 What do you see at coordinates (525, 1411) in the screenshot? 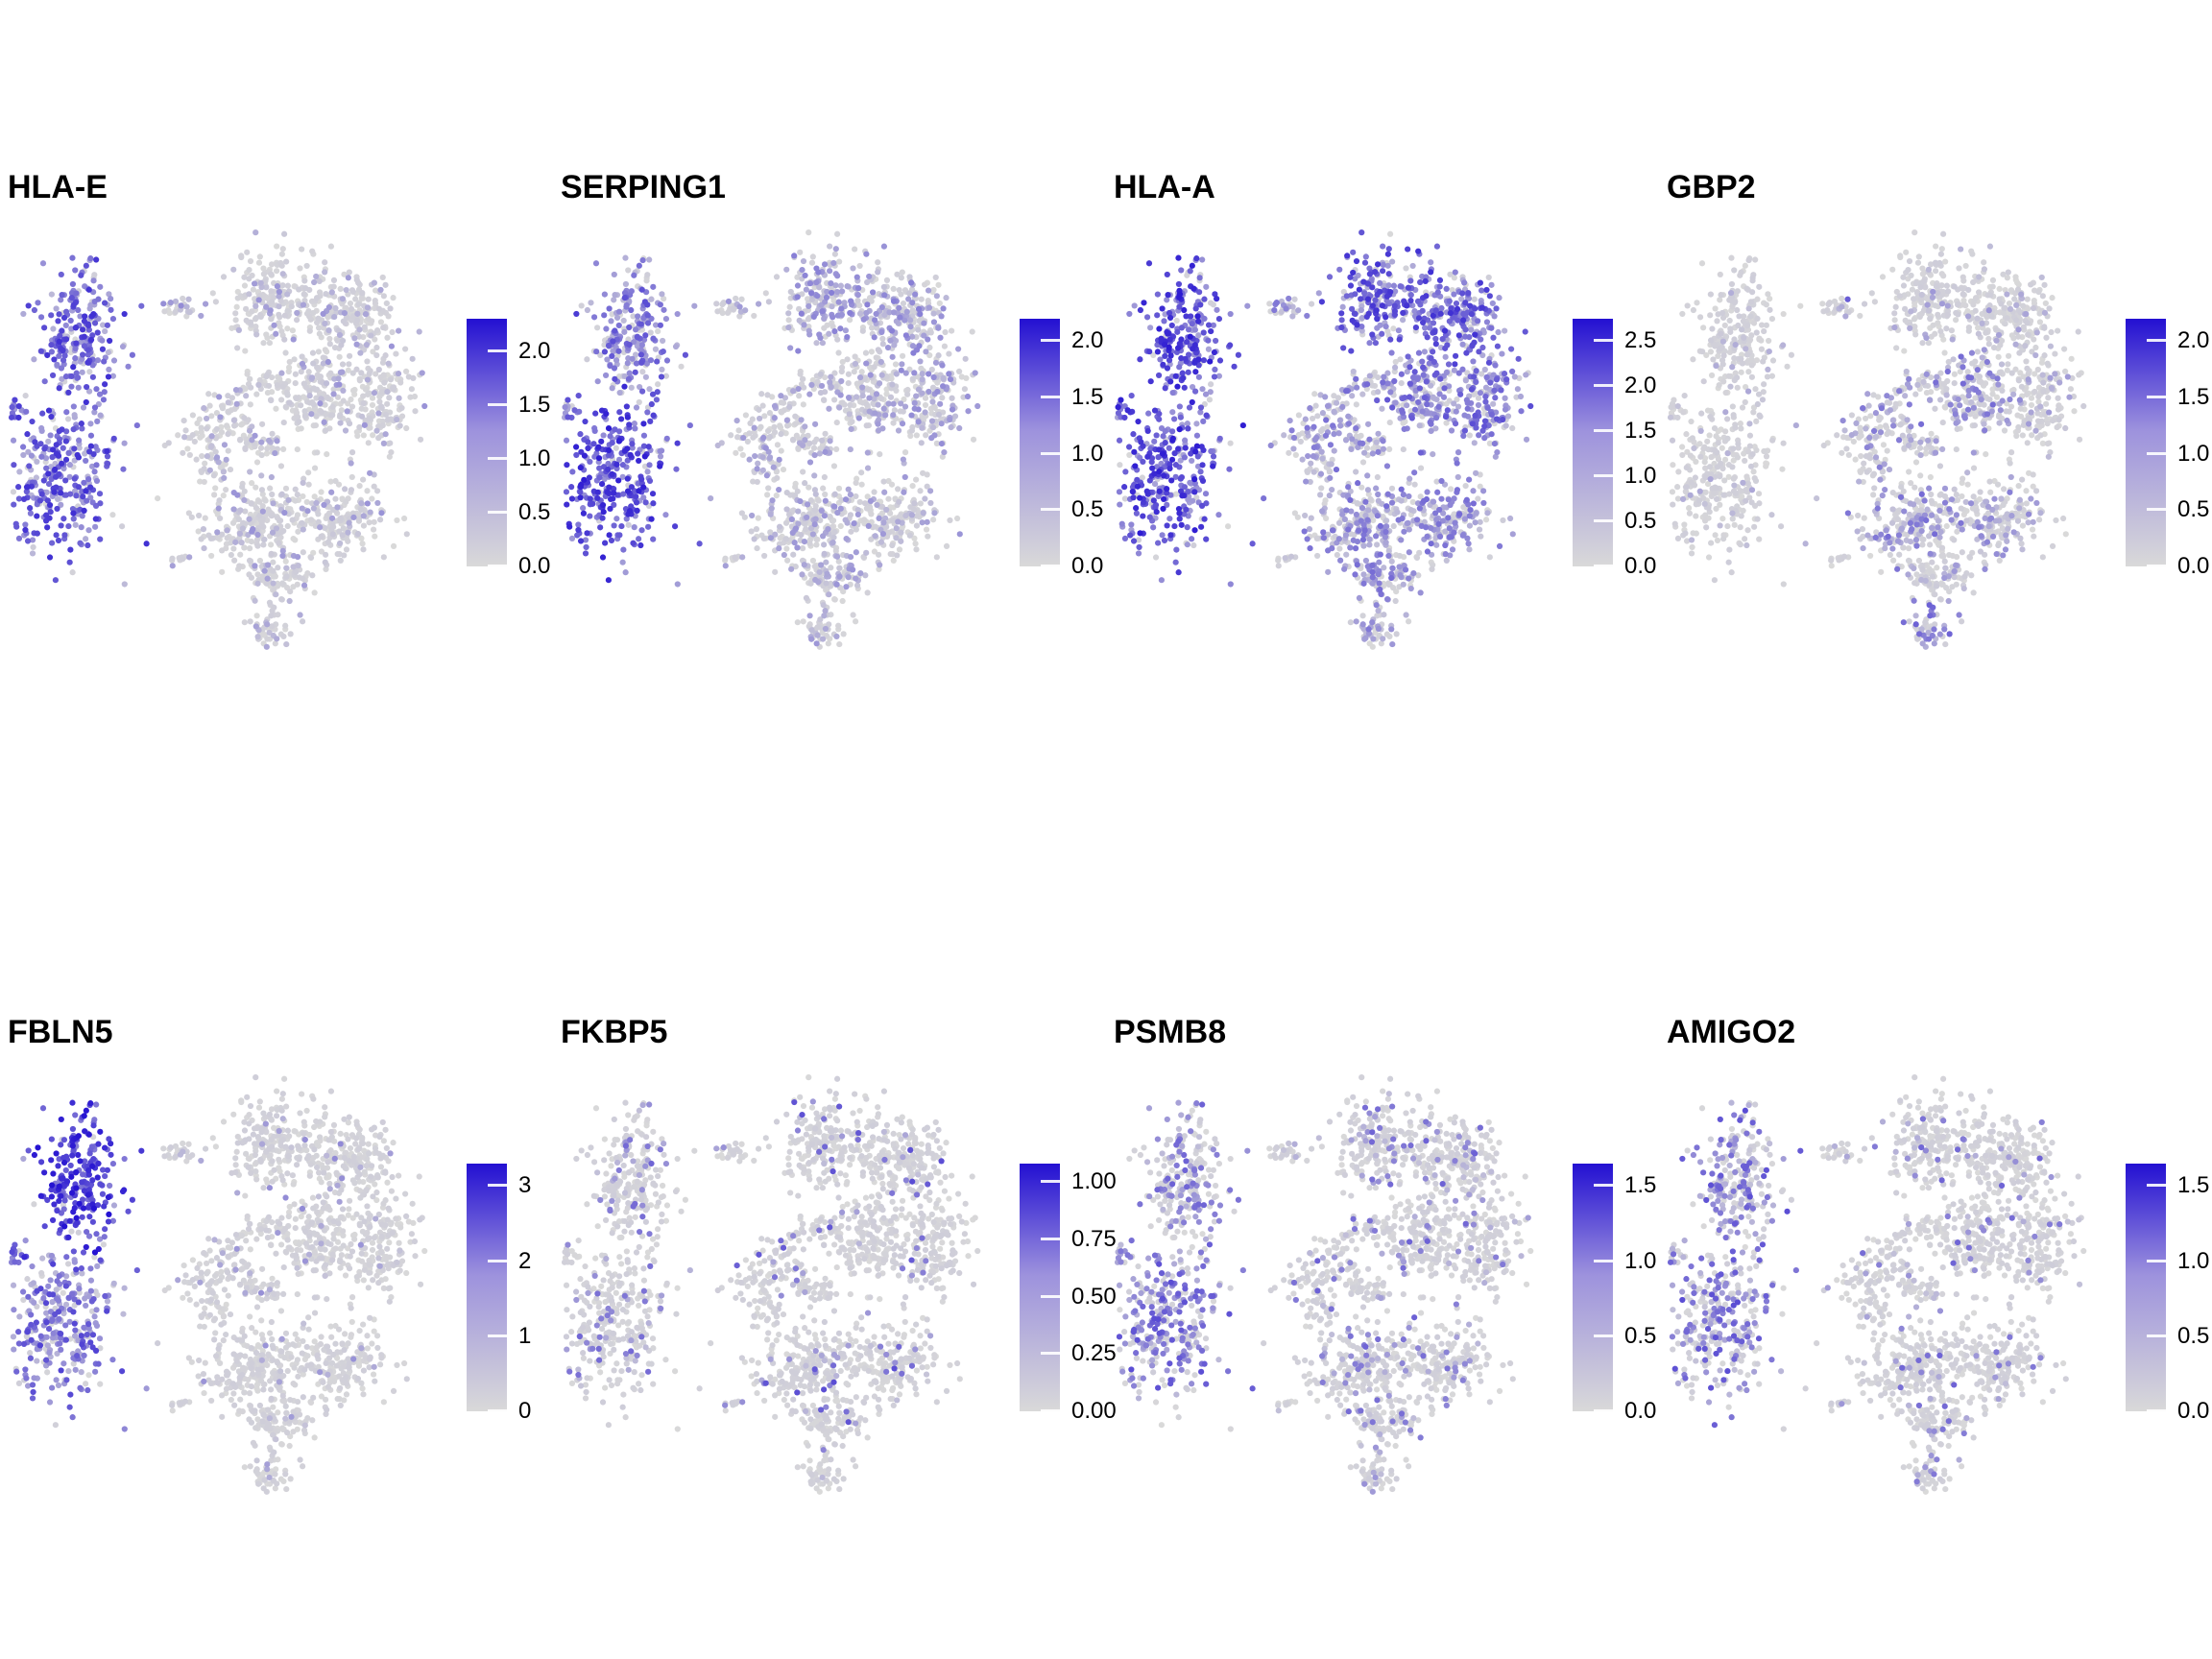
I see `colorbar-tick-label: 0` at bounding box center [525, 1411].